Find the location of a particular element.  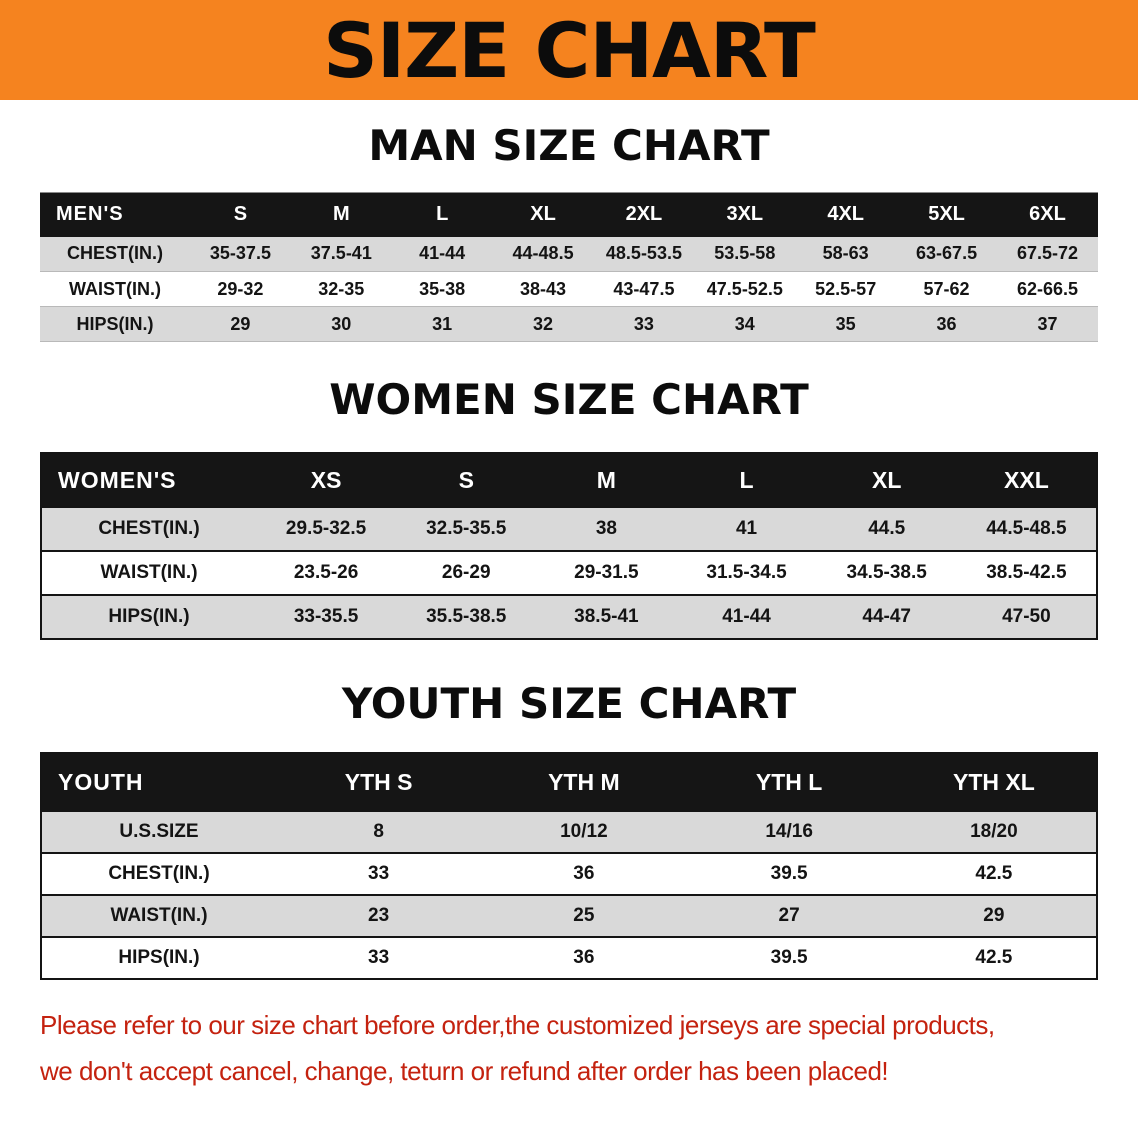

men-header-row: MEN'S S M L XL 2XL 3XL 4XL 5XL 6XL is located at coordinates (569, 214).